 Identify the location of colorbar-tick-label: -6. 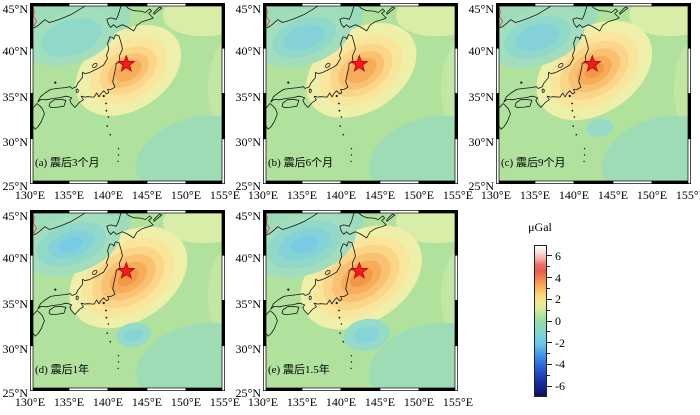
(560, 386).